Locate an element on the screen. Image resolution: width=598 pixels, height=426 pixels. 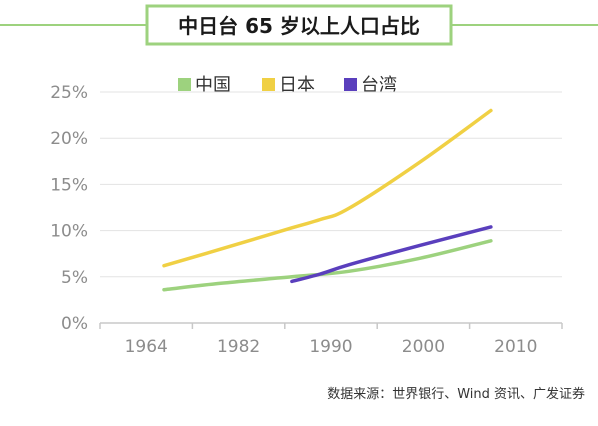
x-axis: 1964 1982 1990 2000 2010 is located at coordinates (331, 339).